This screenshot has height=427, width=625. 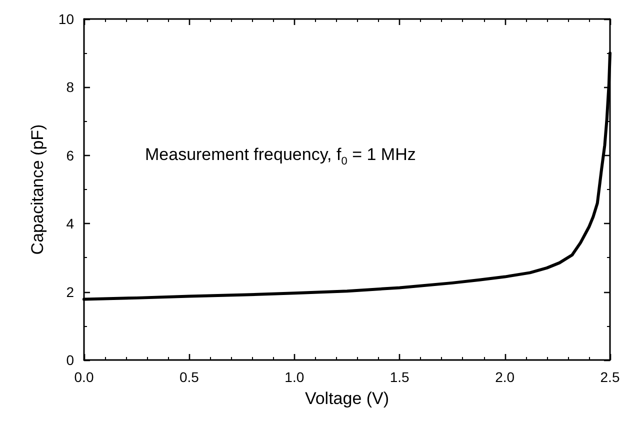 What do you see at coordinates (70, 360) in the screenshot?
I see `y-tick-label: 0` at bounding box center [70, 360].